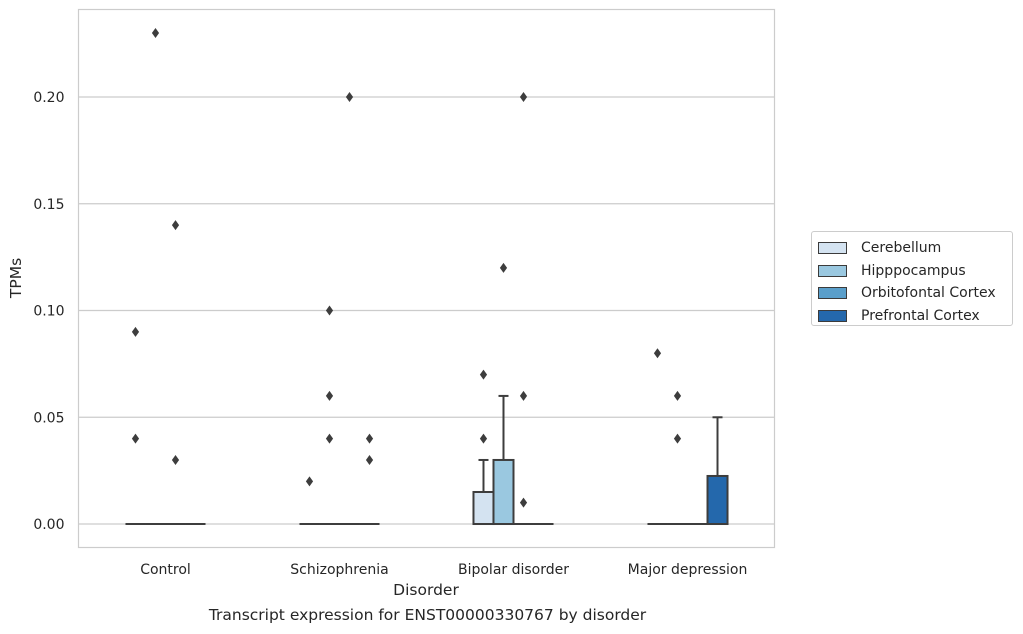  Describe the element at coordinates (48, 205) in the screenshot. I see `y-tick-label: 0.15` at that location.